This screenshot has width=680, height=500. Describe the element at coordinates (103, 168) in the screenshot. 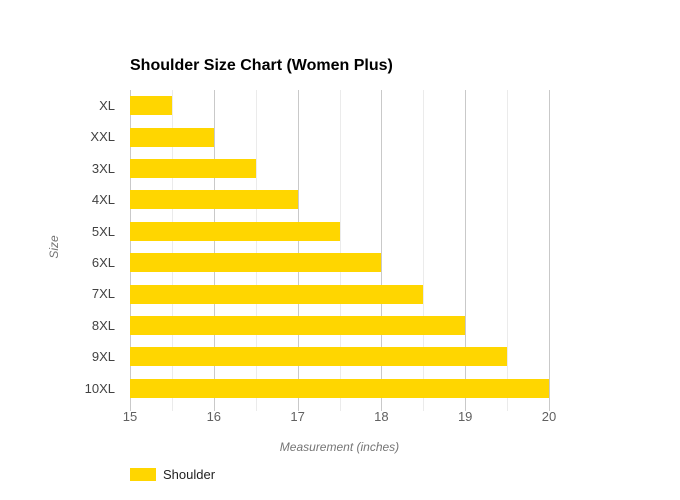

I see `y-category-label-3XL: 3XL` at that location.